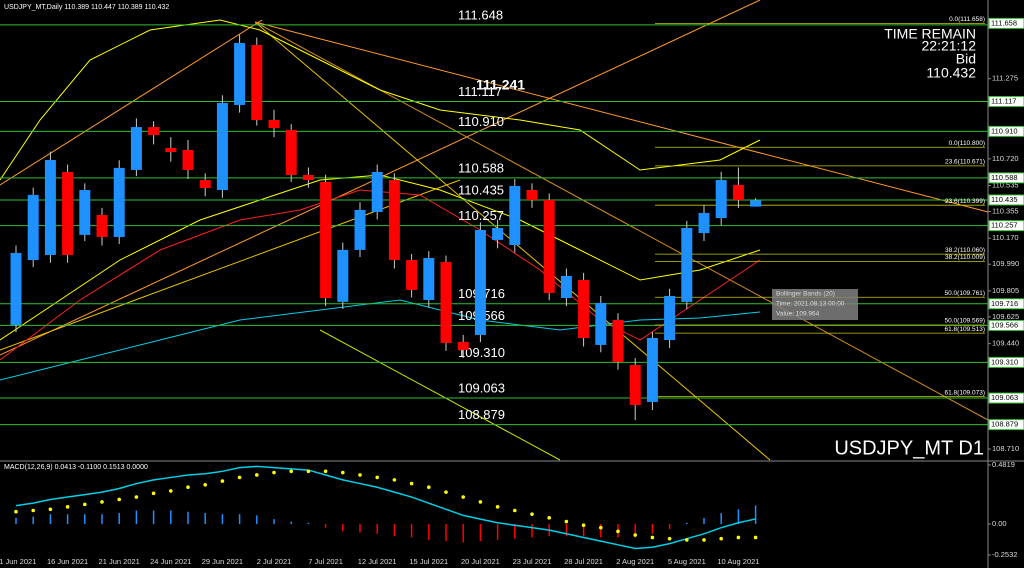  What do you see at coordinates (170, 561) in the screenshot?
I see `x-tick-label: 24 Jun 2021` at bounding box center [170, 561].